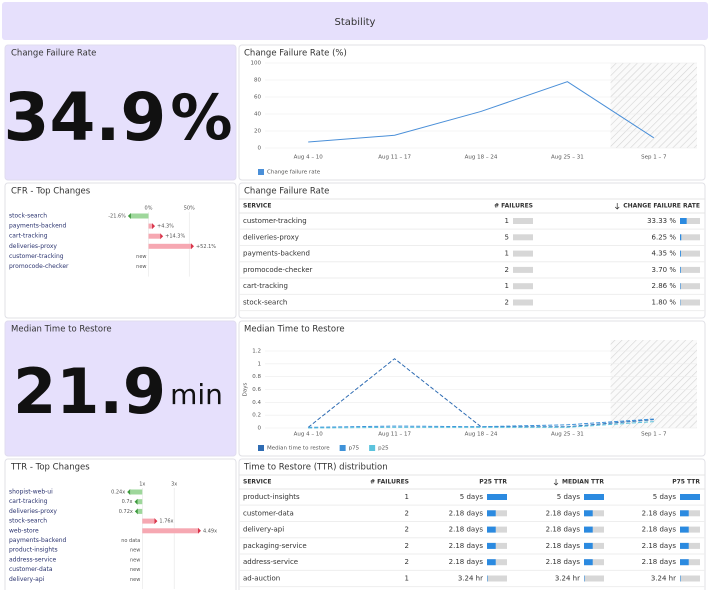 The width and height of the screenshot is (710, 590). I want to click on kpi-unit: %, so click(201, 117).